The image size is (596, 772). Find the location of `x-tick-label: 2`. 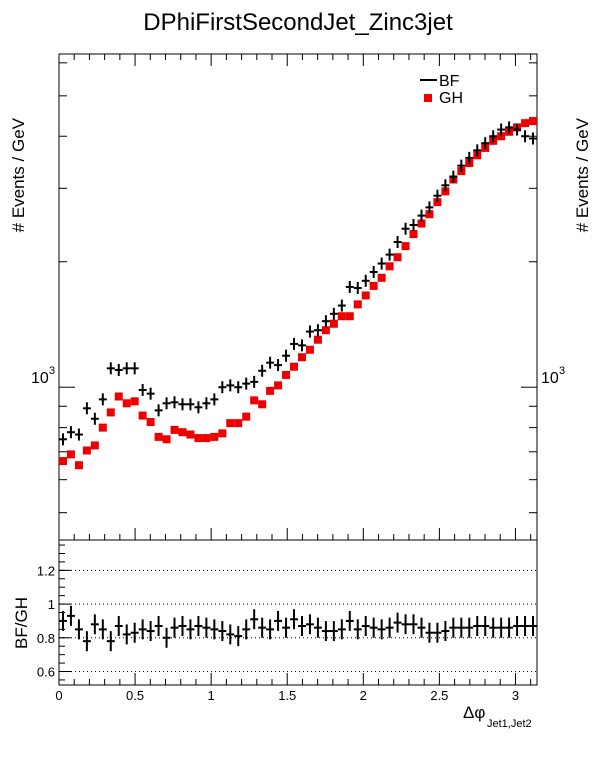

x-tick-label: 2 is located at coordinates (363, 695).